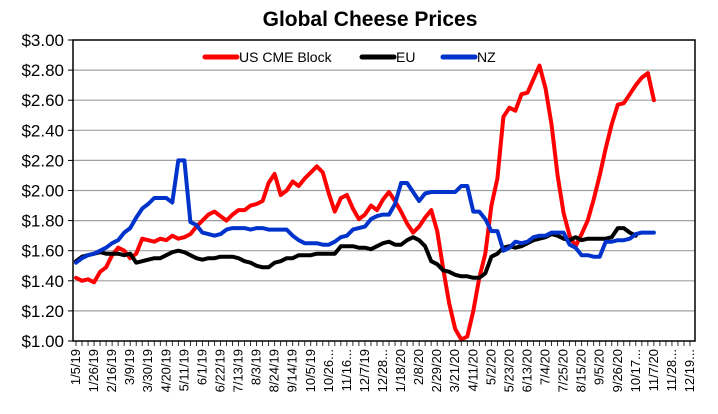 The width and height of the screenshot is (718, 414). What do you see at coordinates (599, 367) in the screenshot?
I see `x-tick-label: 9/5/20` at bounding box center [599, 367].